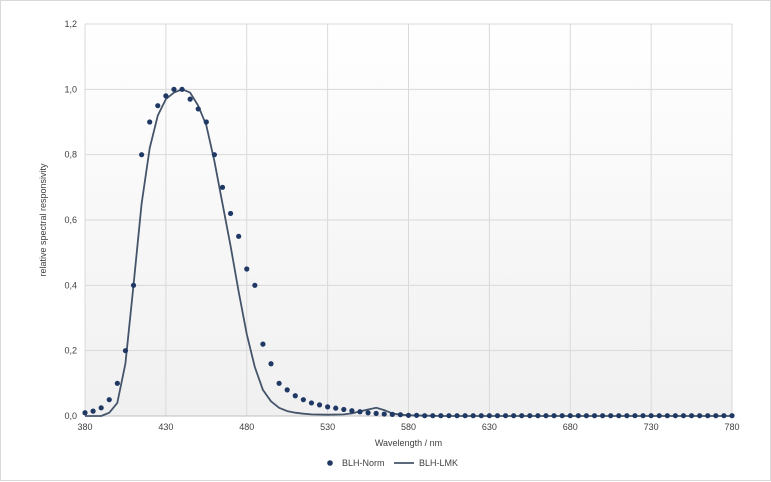  I want to click on x-tick-label: 780, so click(731, 427).